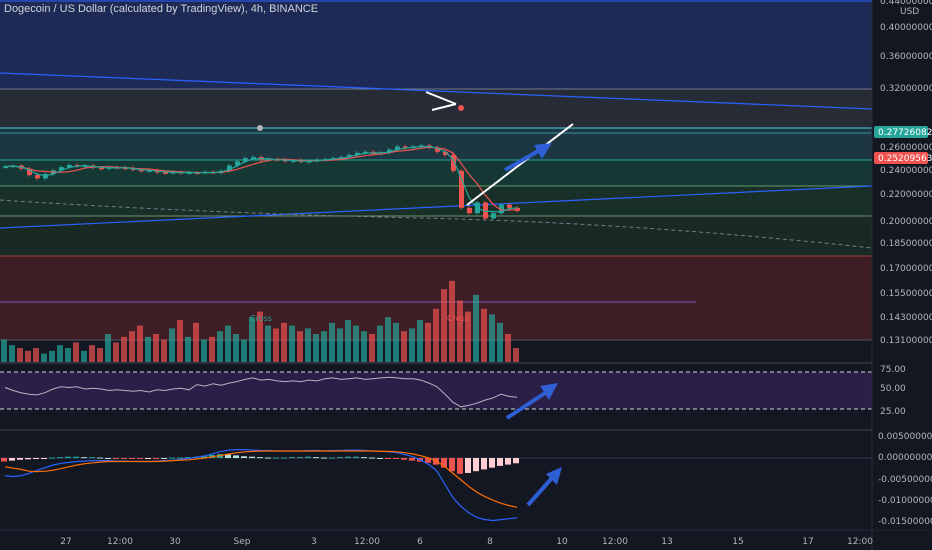  I want to click on cross-label-2: Cross, so click(458, 318).